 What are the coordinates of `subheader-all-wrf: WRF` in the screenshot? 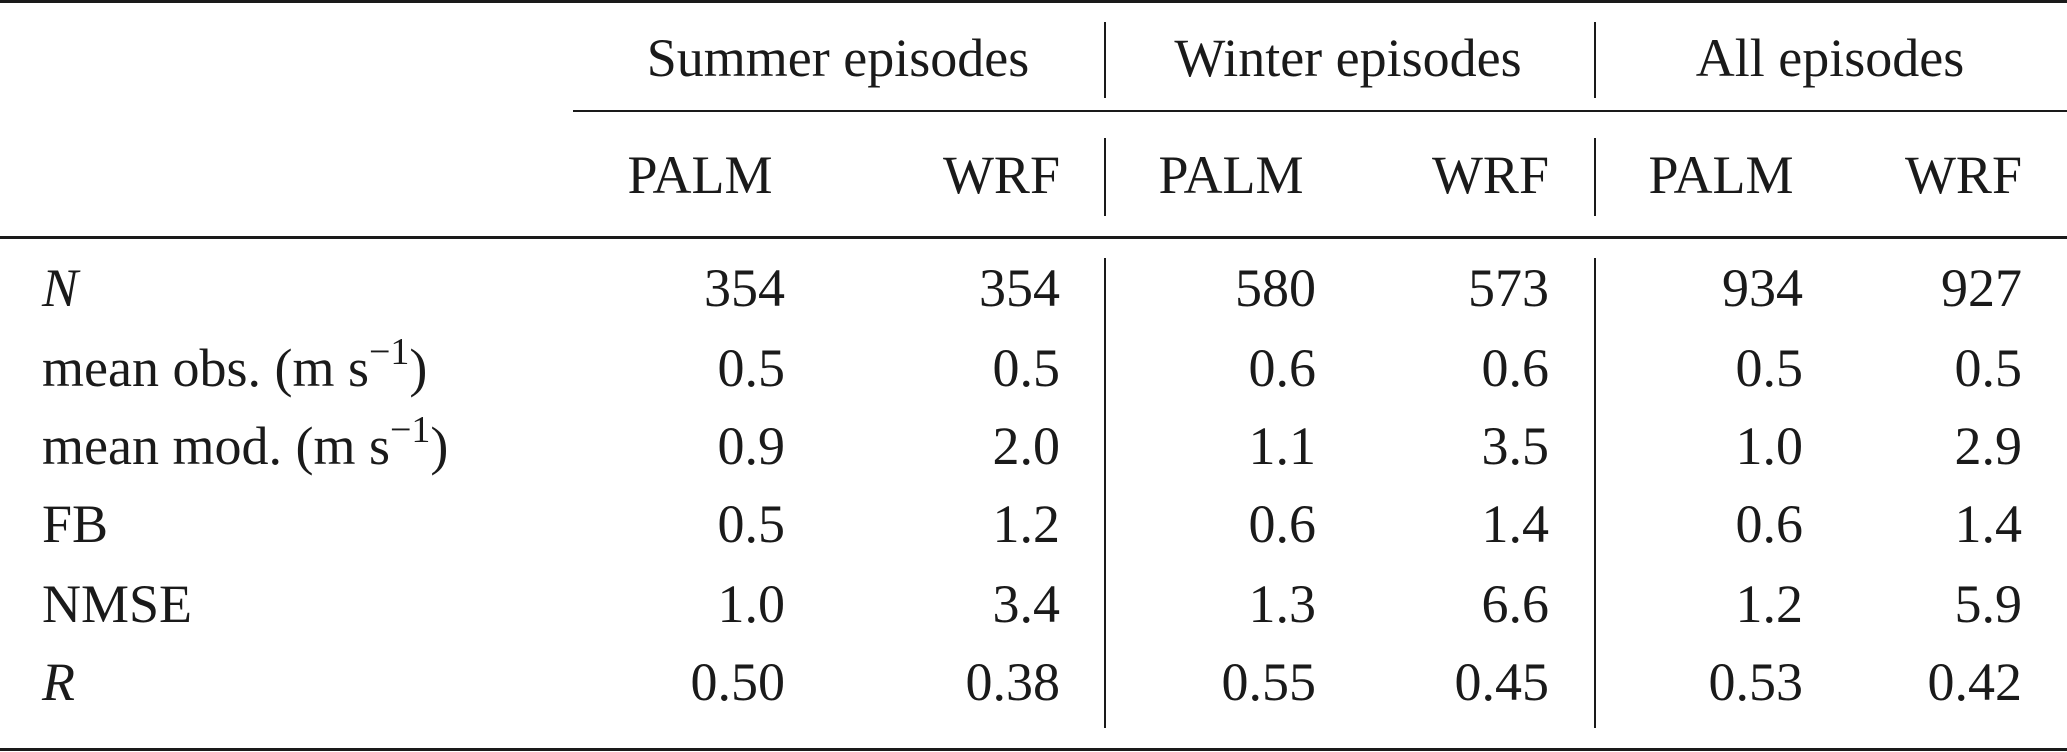 It's located at (1963, 175).